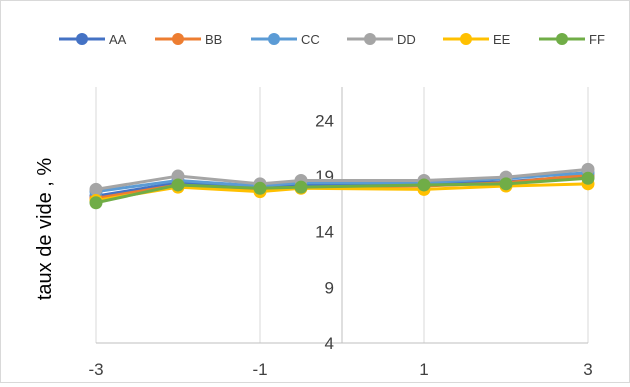 The width and height of the screenshot is (630, 387). What do you see at coordinates (332, 39) in the screenshot?
I see `legend: AA BB CC DD EE FF` at bounding box center [332, 39].